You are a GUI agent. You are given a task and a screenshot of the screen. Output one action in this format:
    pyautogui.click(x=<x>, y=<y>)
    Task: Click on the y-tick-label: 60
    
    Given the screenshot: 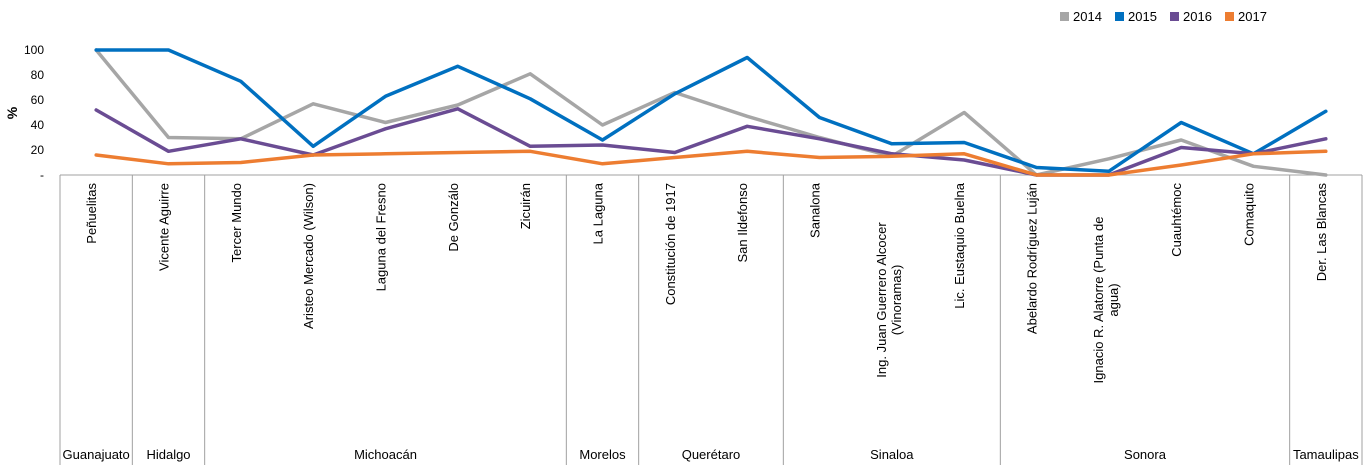 What is the action you would take?
    pyautogui.click(x=38, y=100)
    